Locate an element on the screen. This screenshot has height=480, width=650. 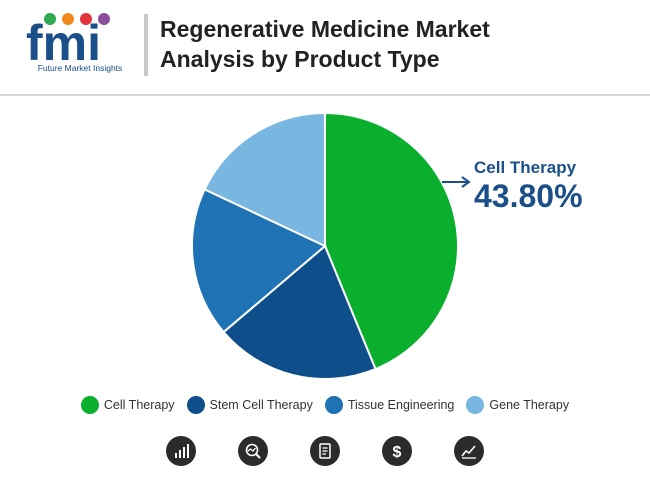
callout-value: 43.80% is located at coordinates (528, 196).